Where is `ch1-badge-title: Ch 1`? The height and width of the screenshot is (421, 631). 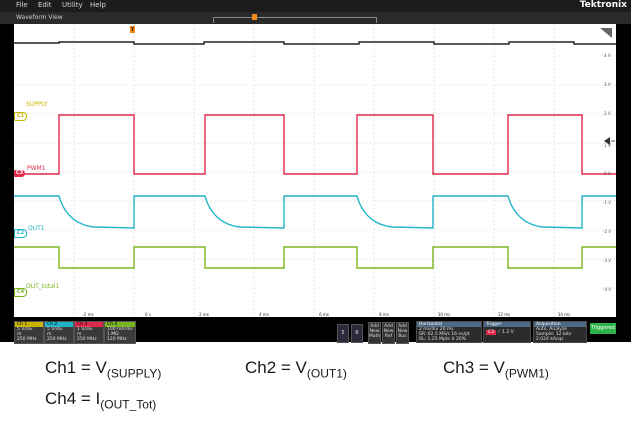 ch1-badge-title: Ch 1 is located at coordinates (29, 324).